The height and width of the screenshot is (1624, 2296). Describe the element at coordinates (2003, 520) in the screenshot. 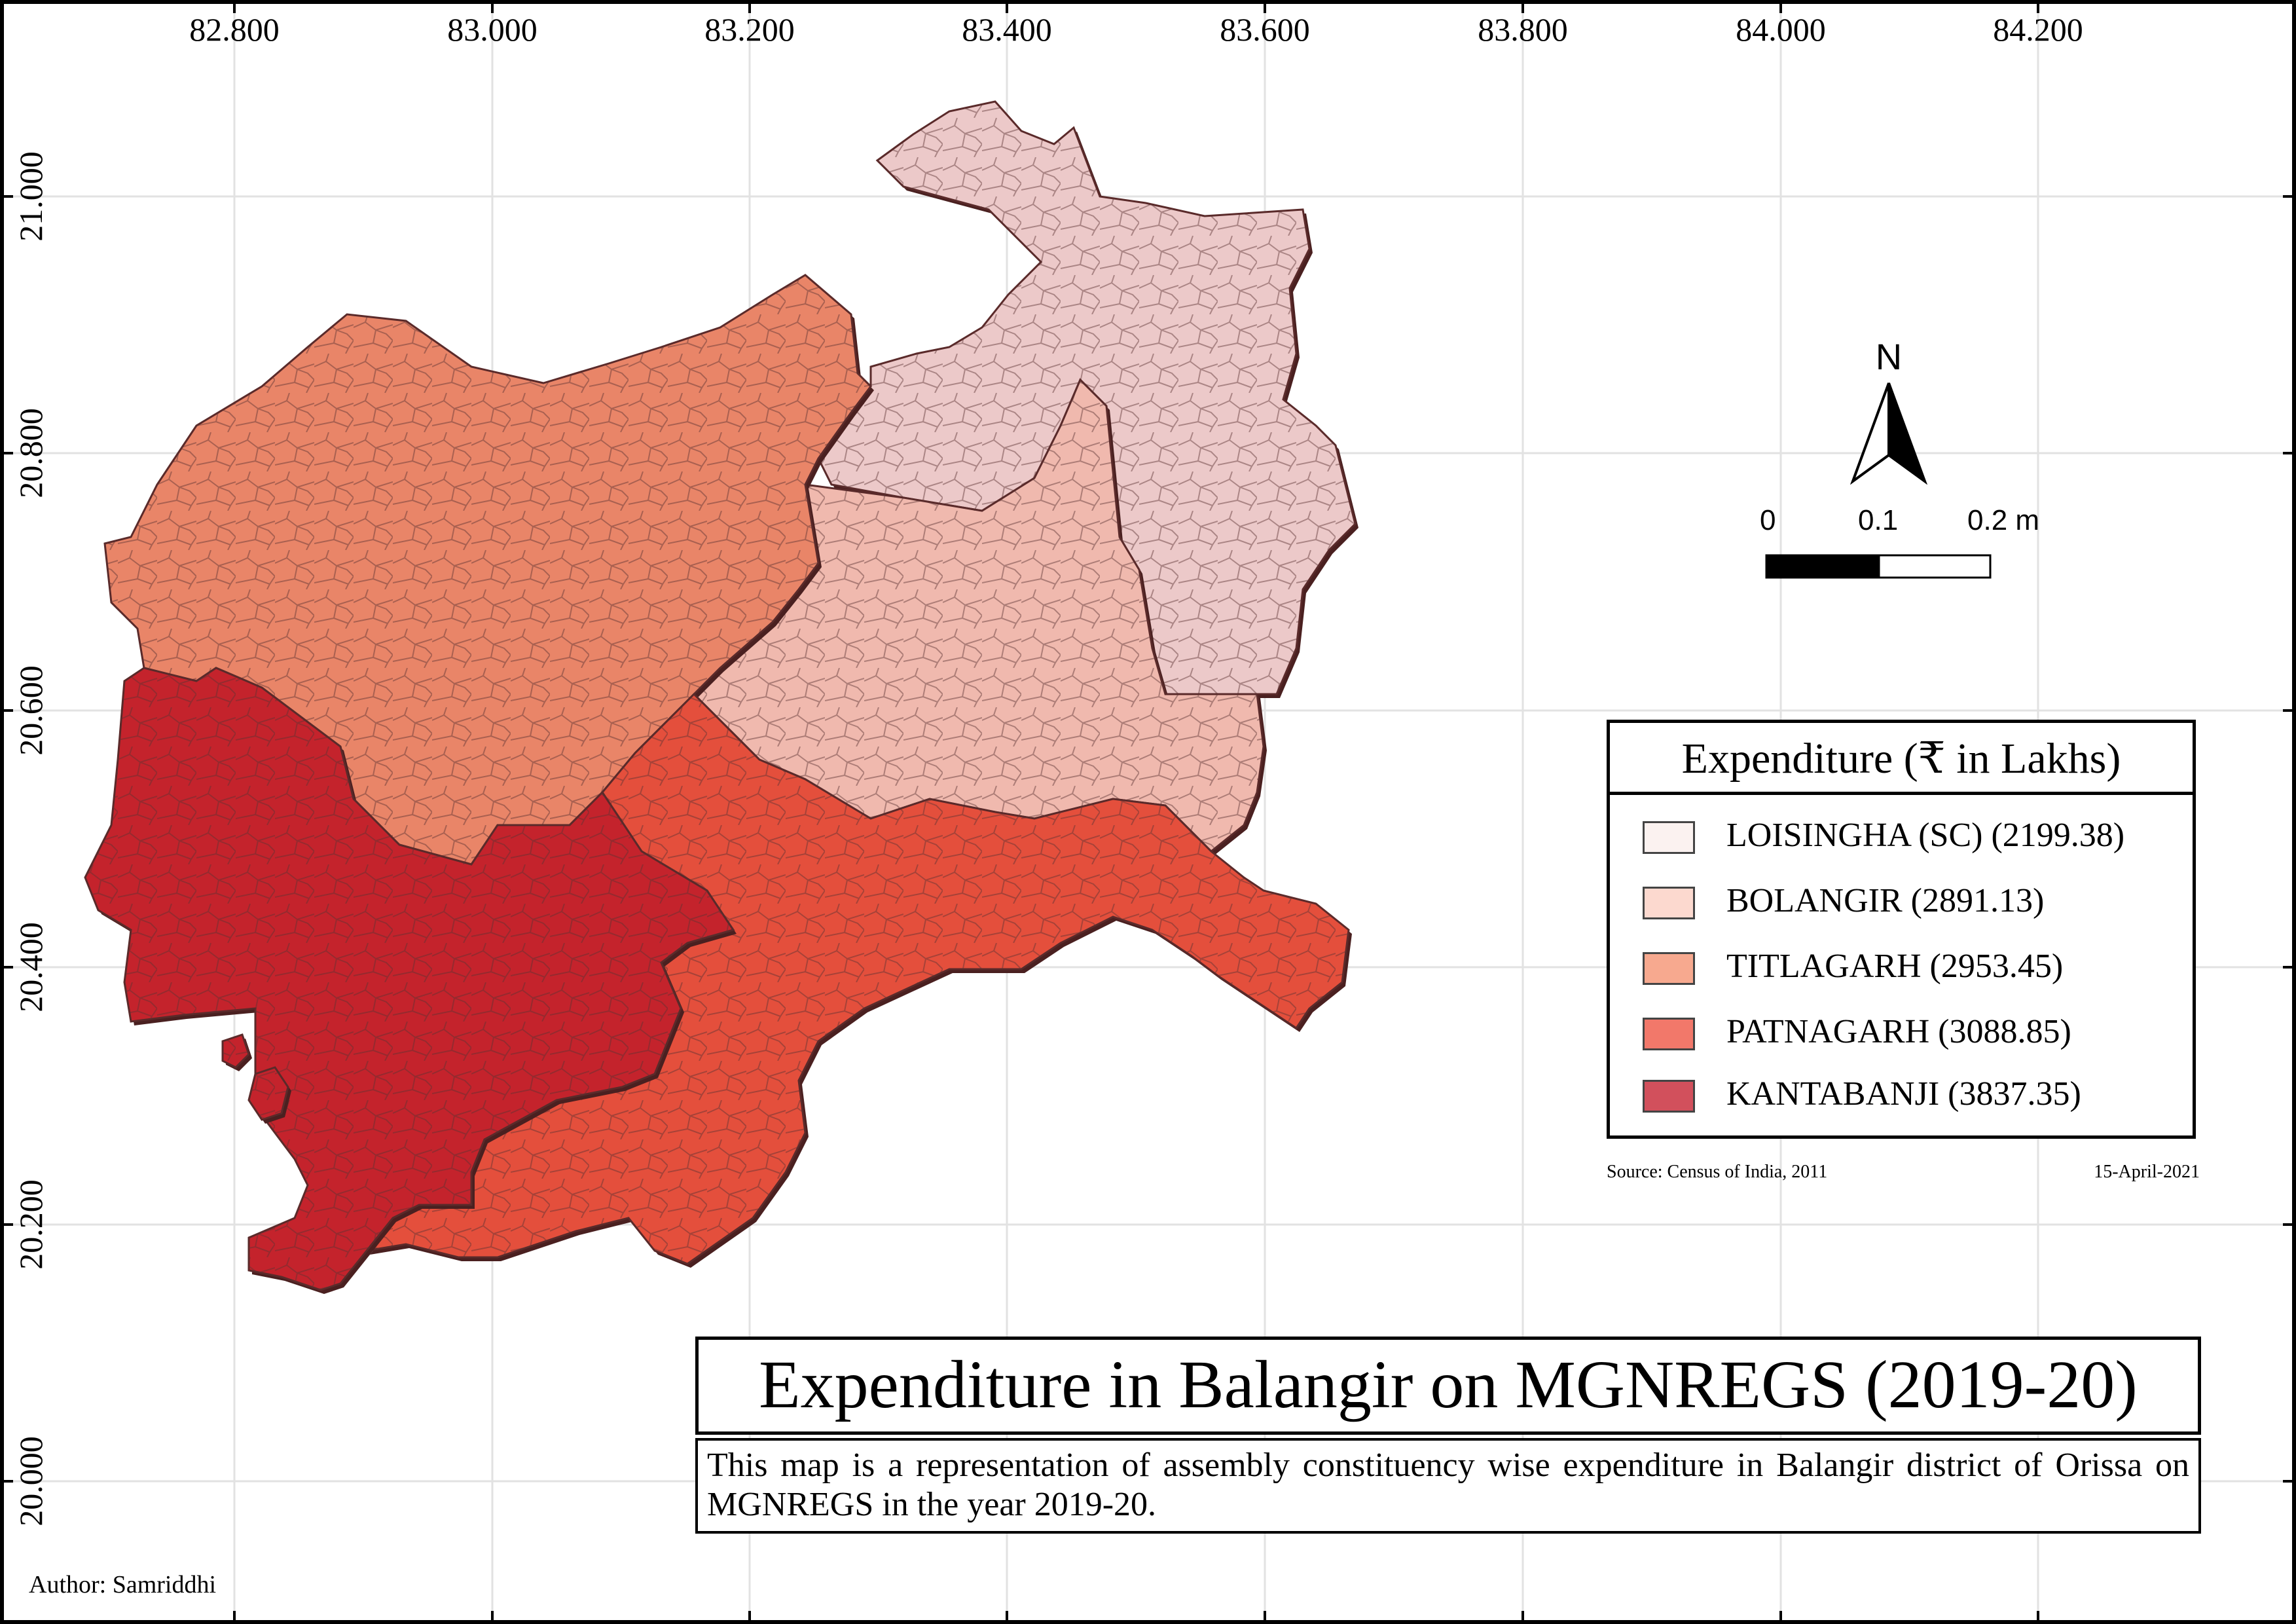

I see `scale-label-2: 0.2 m` at that location.